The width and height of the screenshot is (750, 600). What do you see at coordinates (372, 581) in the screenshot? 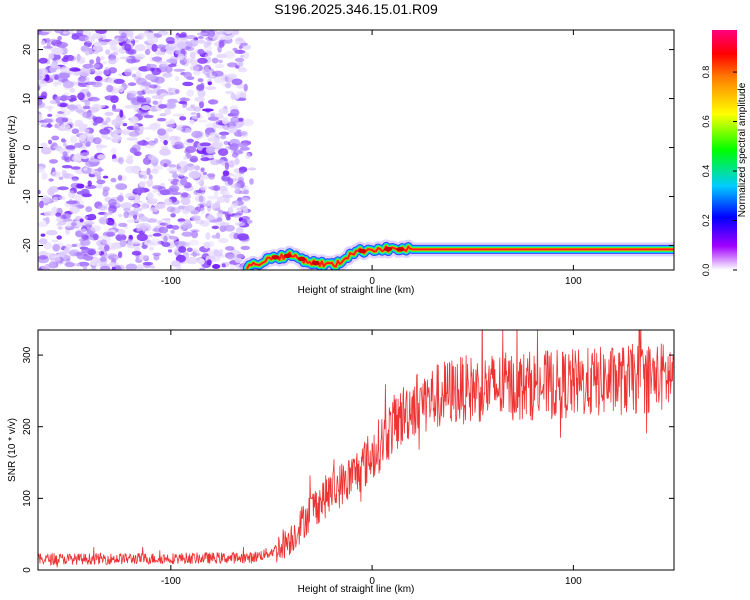
I see `snr-xtick-label: 0` at bounding box center [372, 581].